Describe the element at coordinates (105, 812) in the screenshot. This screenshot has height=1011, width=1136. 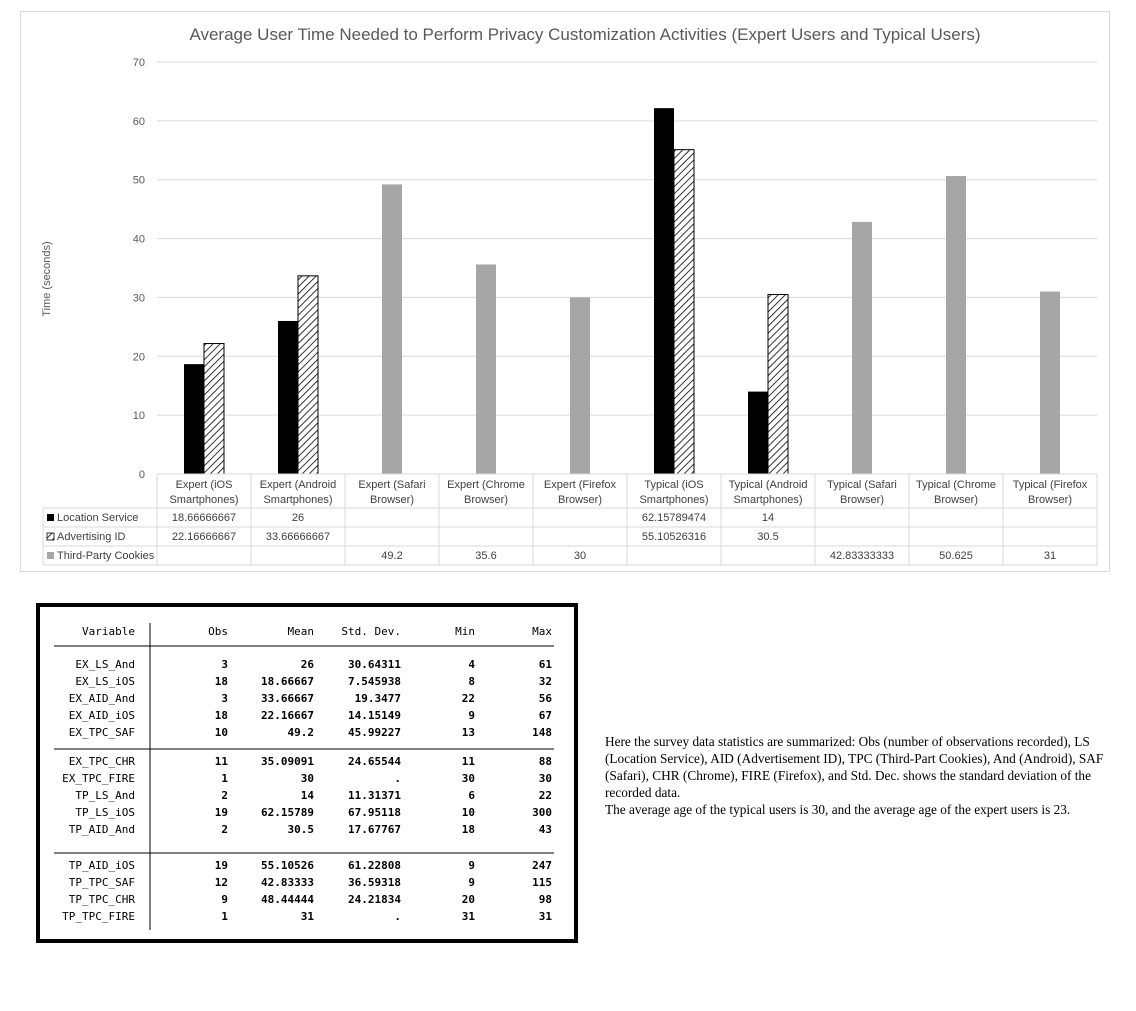
I see `stats-variable-name: TP_LS_iOS` at that location.